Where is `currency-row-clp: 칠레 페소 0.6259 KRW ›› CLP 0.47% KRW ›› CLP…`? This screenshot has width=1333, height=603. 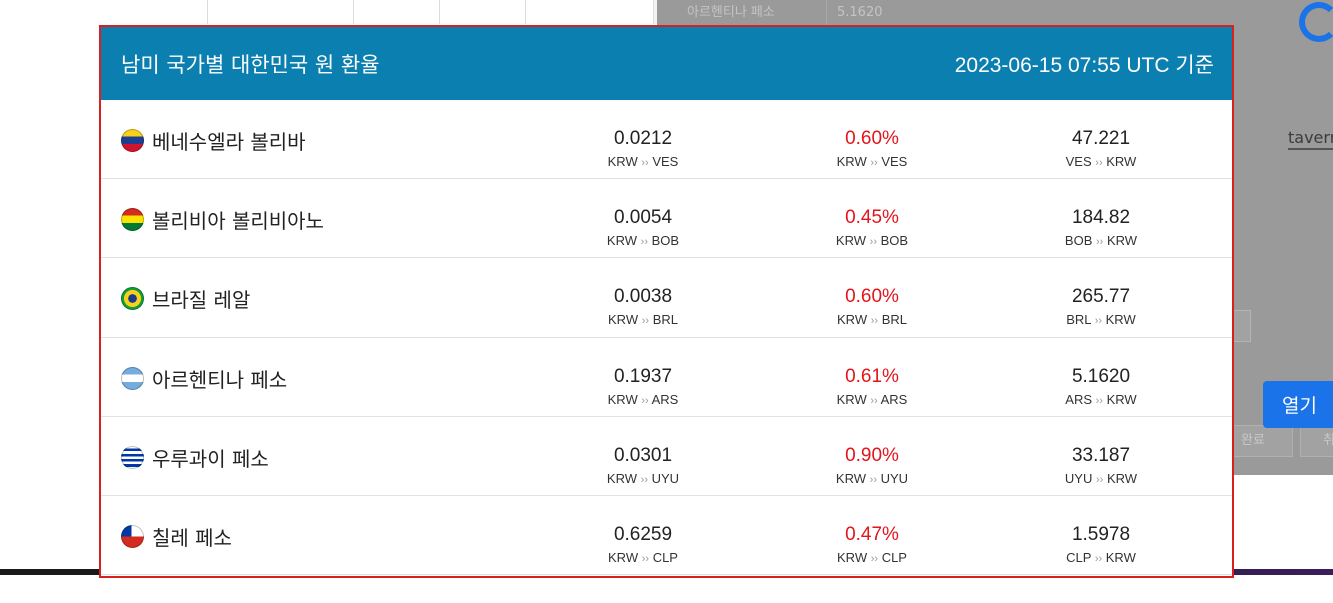
currency-row-clp: 칠레 페소 0.6259 KRW ›› CLP 0.47% KRW ›› CLP… is located at coordinates (666, 536).